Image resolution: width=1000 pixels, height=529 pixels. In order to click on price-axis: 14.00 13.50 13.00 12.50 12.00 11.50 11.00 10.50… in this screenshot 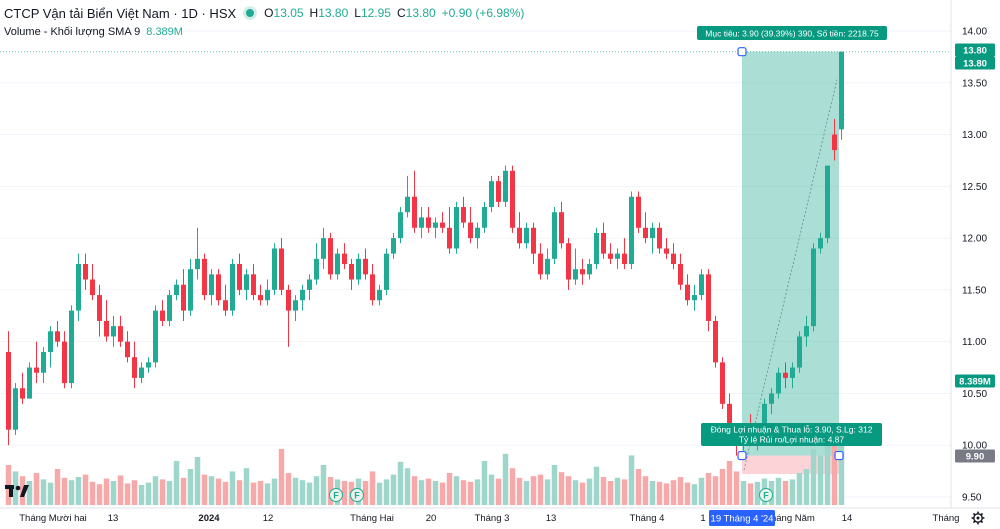, I will do `click(975, 255)`.